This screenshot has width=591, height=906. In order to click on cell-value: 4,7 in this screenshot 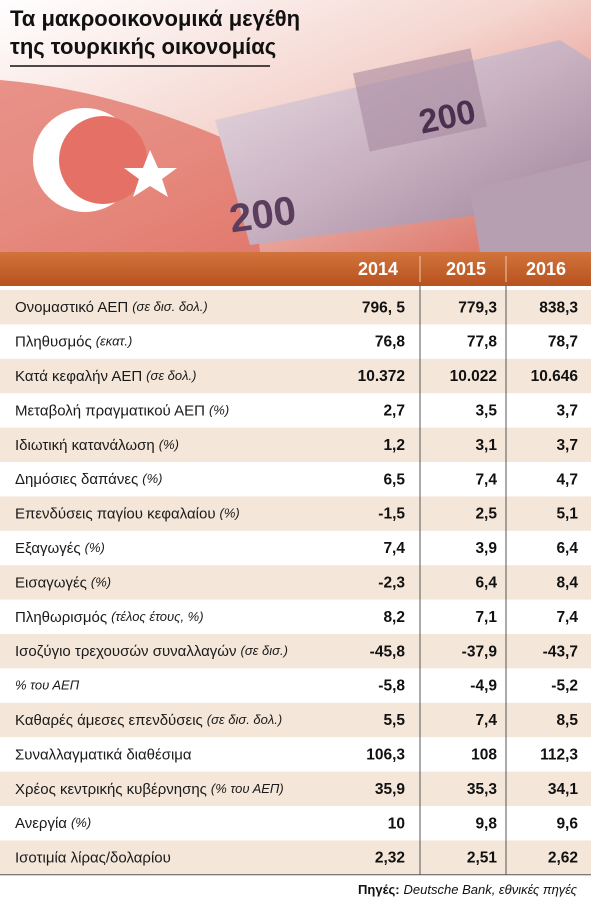, I will do `click(567, 479)`.